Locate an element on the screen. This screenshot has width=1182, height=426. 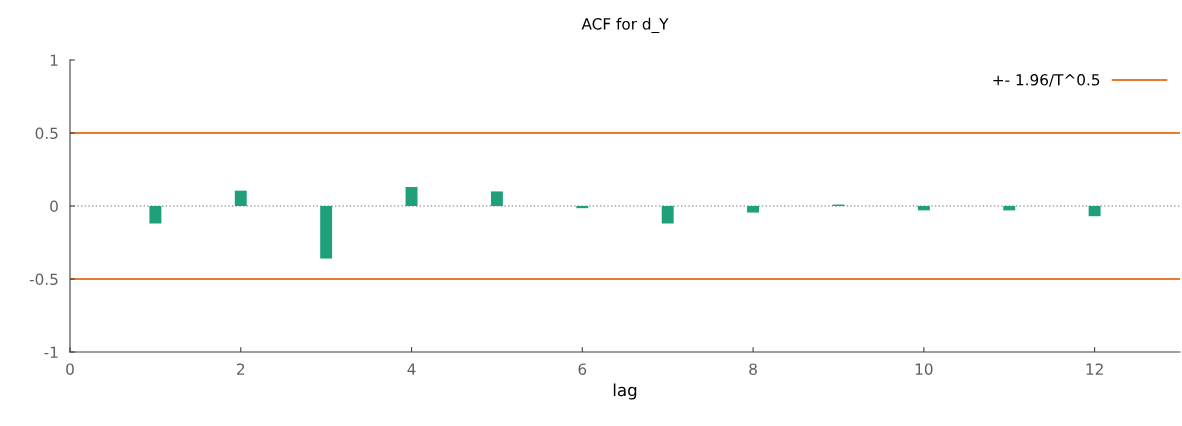
x-tick-label: 0 is located at coordinates (70, 369).